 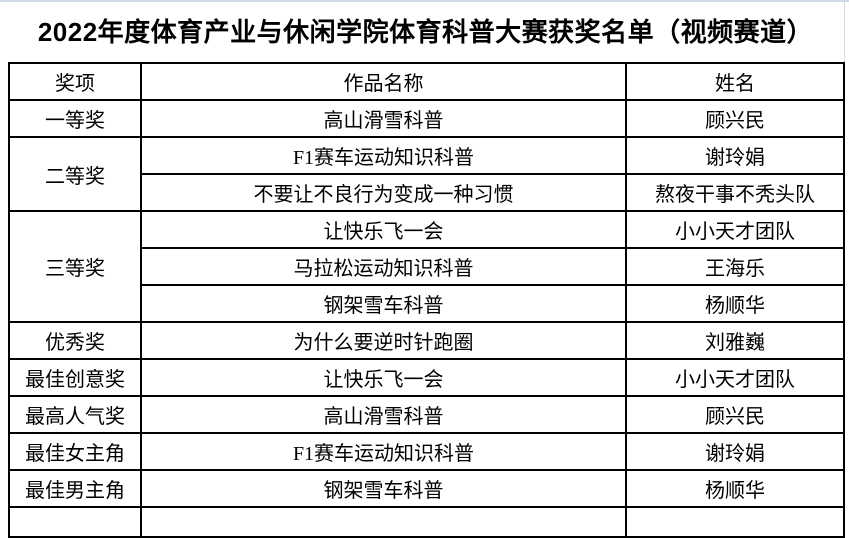 I want to click on work-cell: 不要让不良行为变成一种习惯, so click(x=383, y=192).